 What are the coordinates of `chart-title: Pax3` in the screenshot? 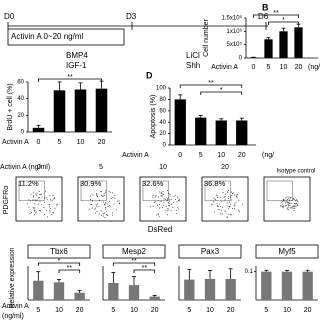 It's located at (210, 251).